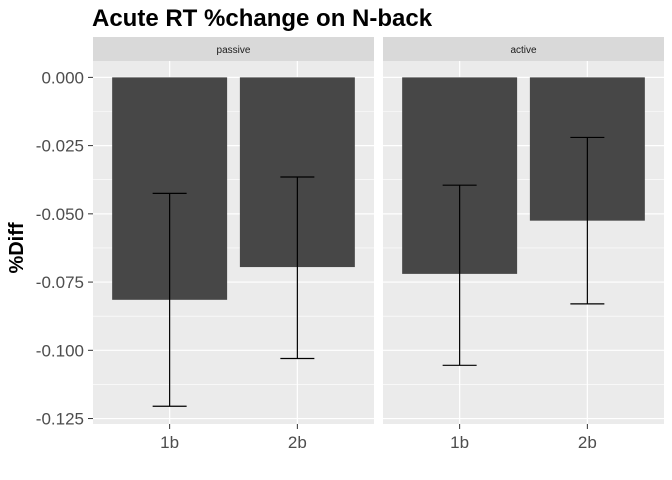 The height and width of the screenshot is (480, 672). What do you see at coordinates (587, 220) in the screenshot?
I see `error-bar-active-2b` at bounding box center [587, 220].